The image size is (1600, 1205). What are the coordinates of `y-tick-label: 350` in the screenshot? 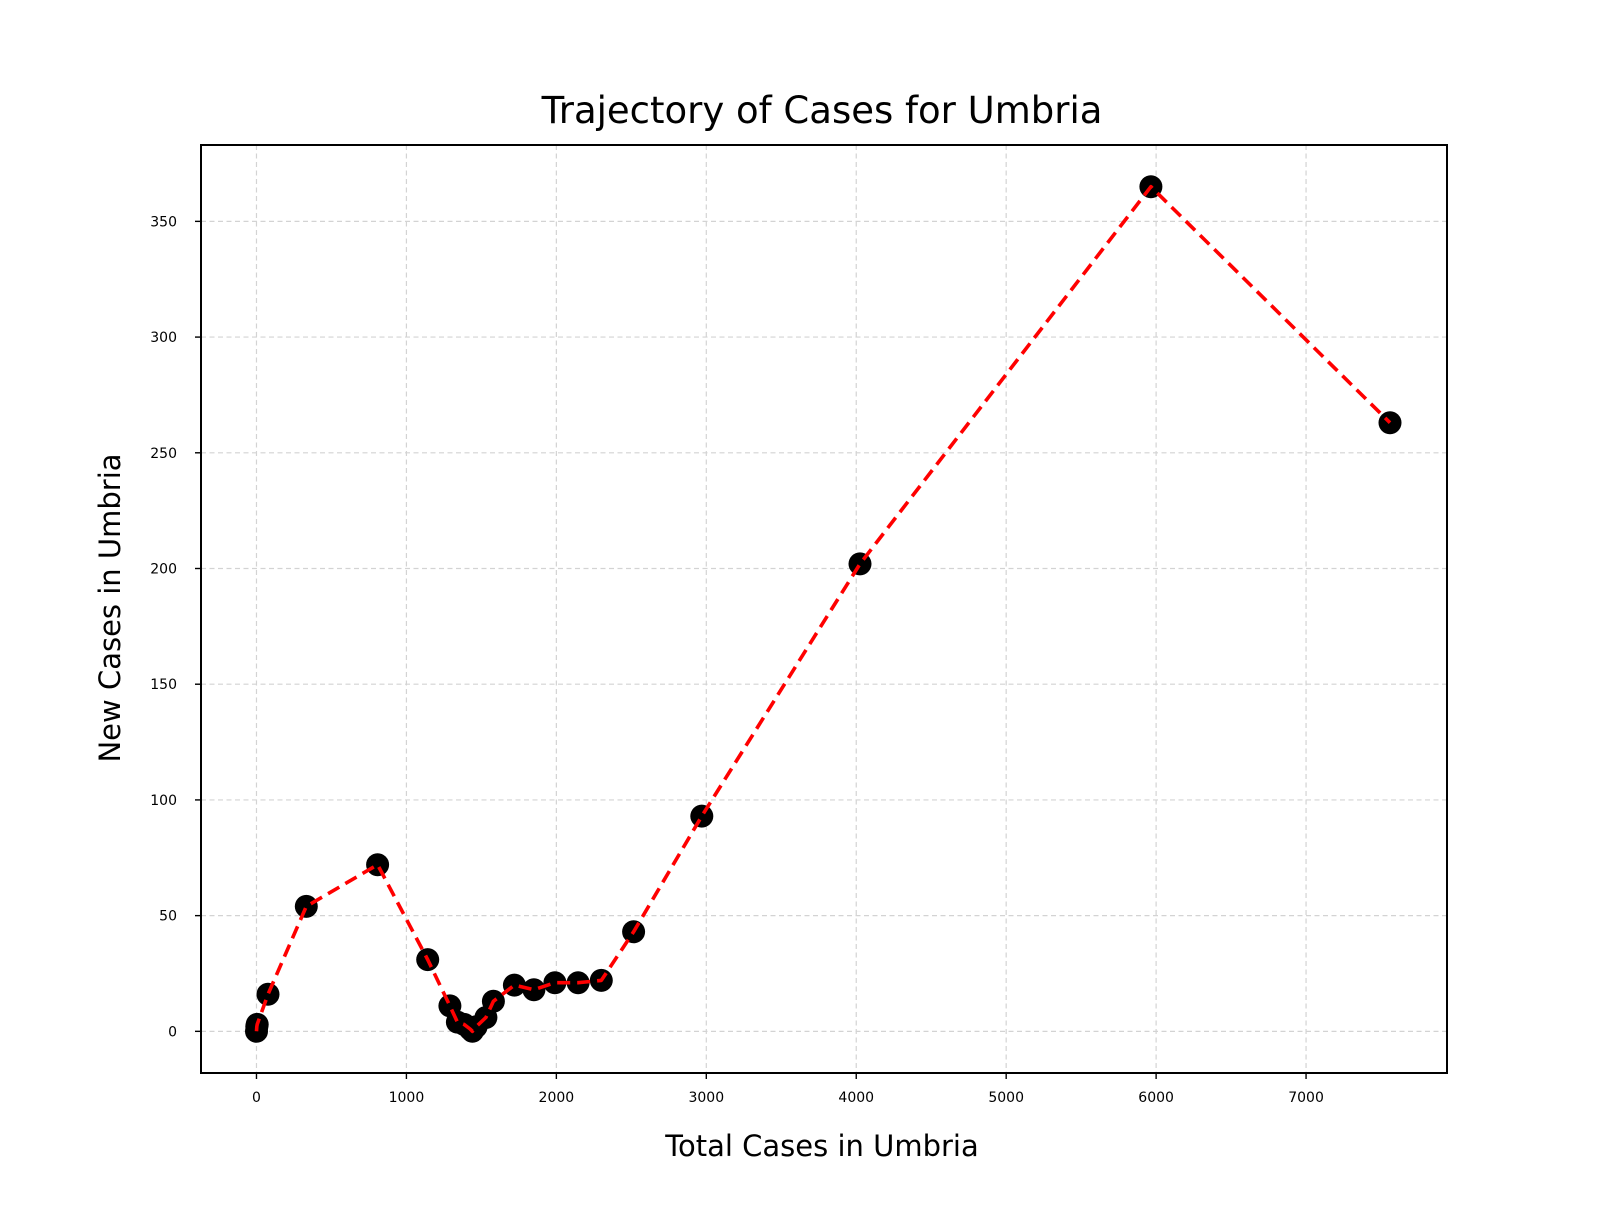 It's located at (163, 222).